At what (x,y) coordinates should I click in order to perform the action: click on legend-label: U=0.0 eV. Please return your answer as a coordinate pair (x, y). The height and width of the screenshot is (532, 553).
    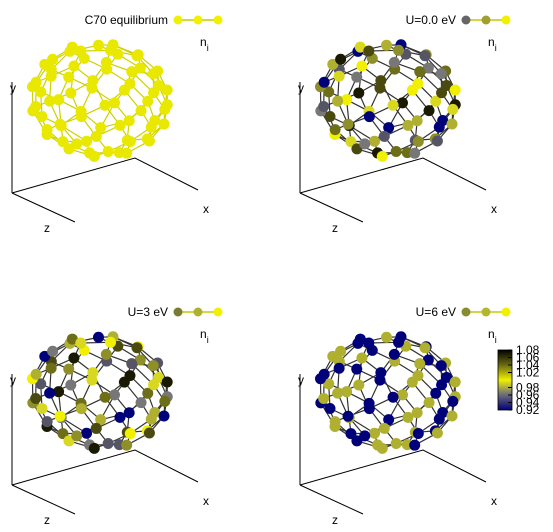
    Looking at the image, I should click on (431, 20).